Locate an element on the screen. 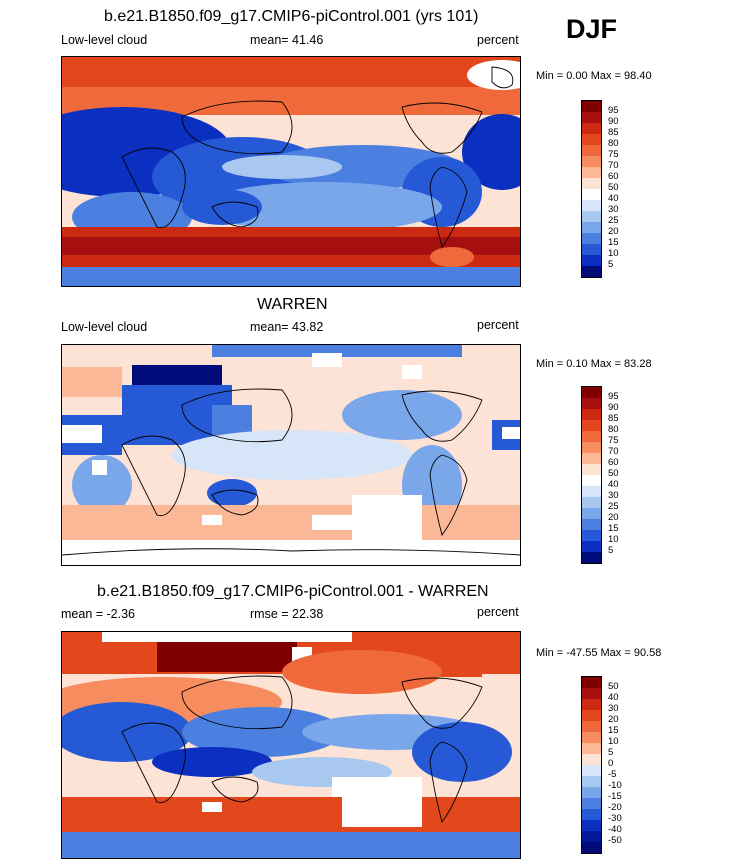 This screenshot has width=732, height=865. panel3-rmse-label: rmse = 22.38 is located at coordinates (287, 614).